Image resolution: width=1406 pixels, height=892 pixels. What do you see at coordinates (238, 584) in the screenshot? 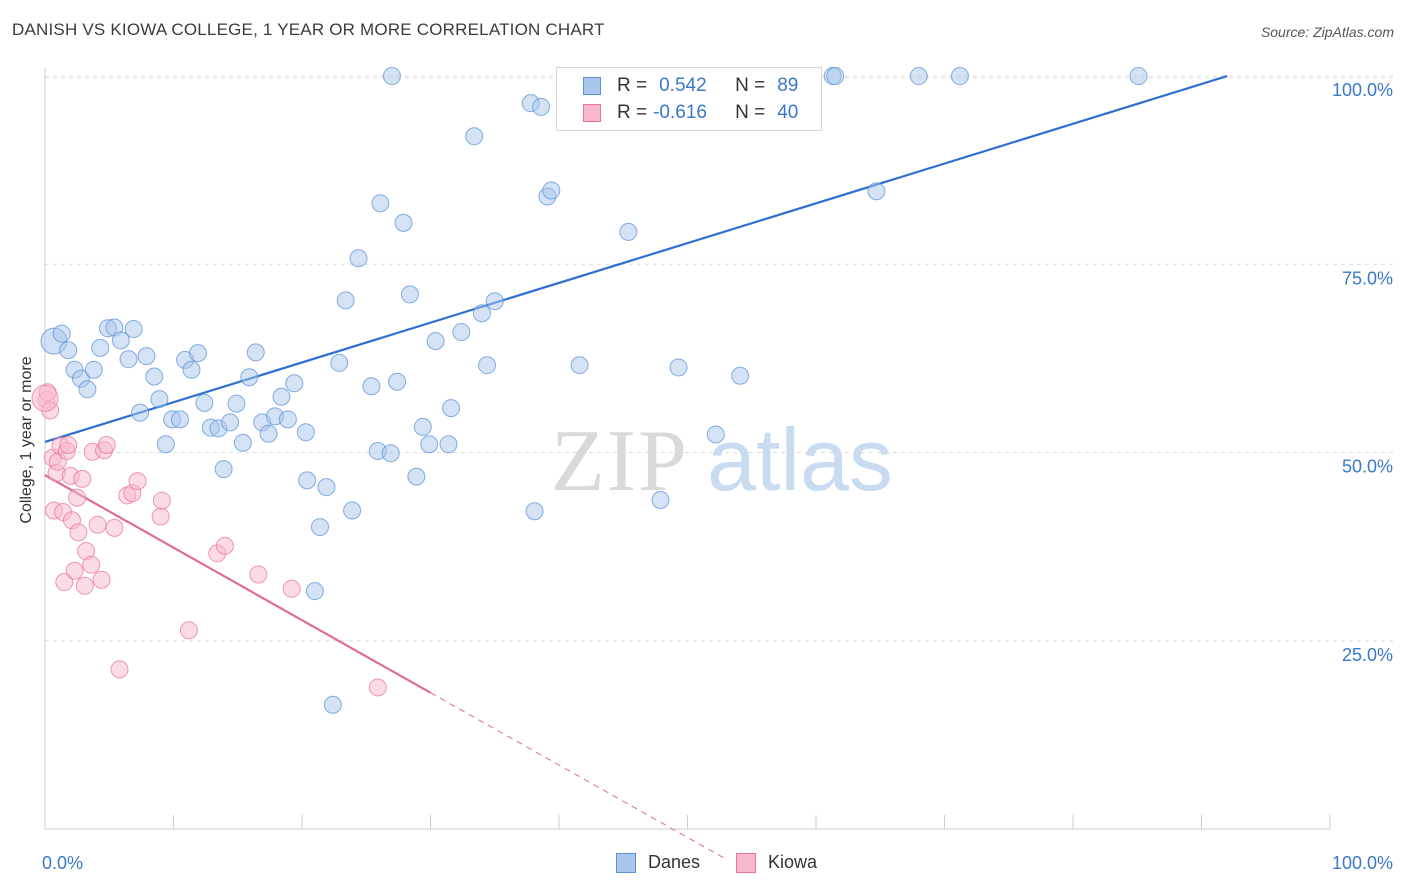
I see `kiowa-trend-line` at bounding box center [238, 584].